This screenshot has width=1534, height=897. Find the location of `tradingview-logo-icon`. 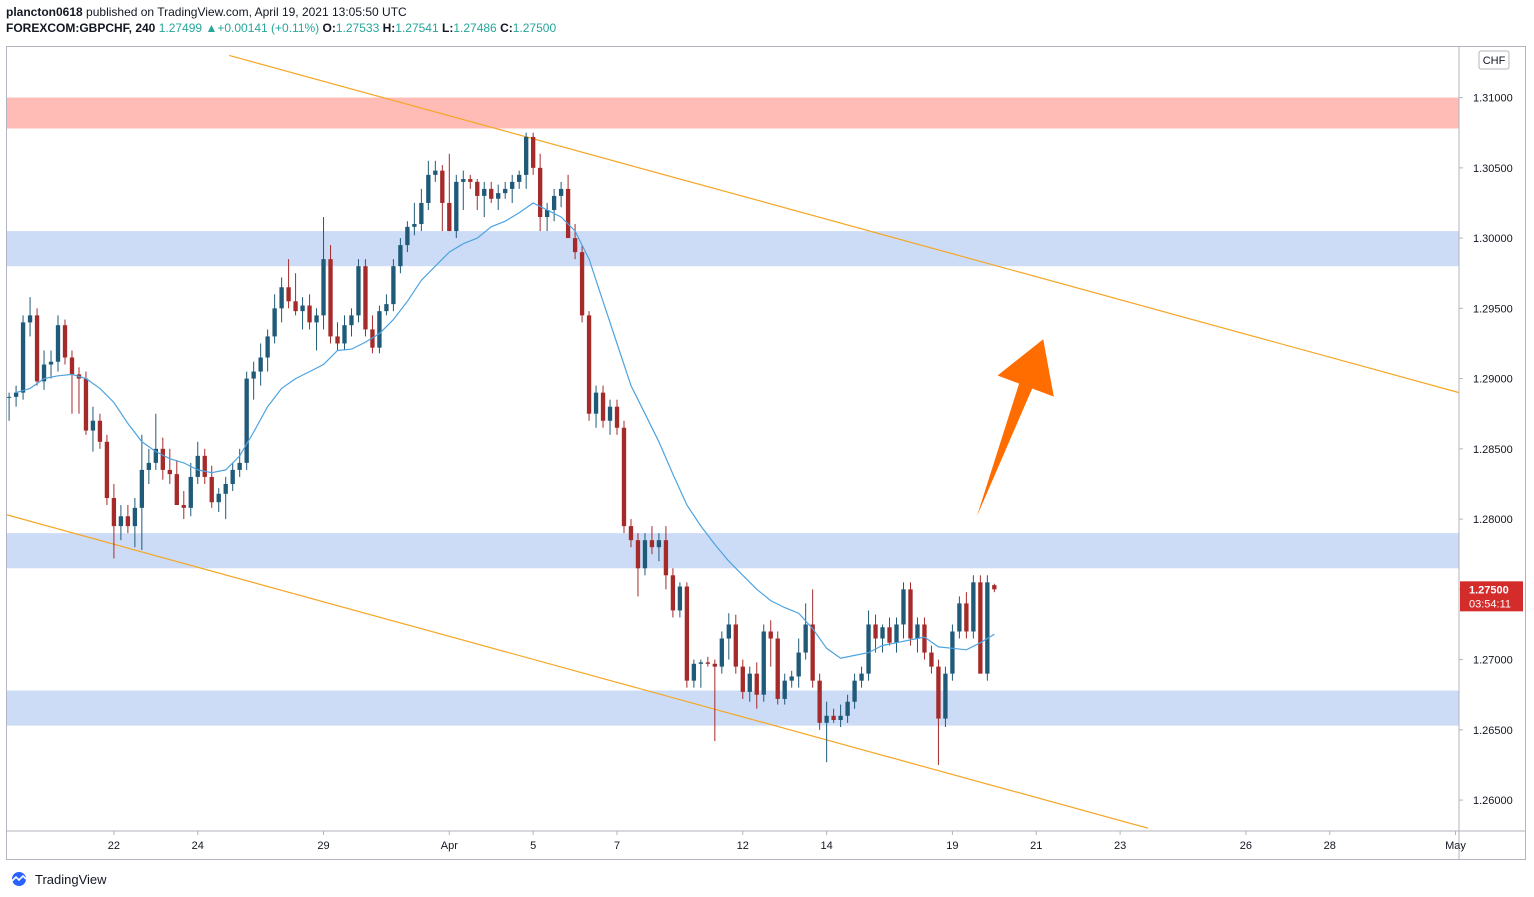

tradingview-logo-icon is located at coordinates (19, 879).